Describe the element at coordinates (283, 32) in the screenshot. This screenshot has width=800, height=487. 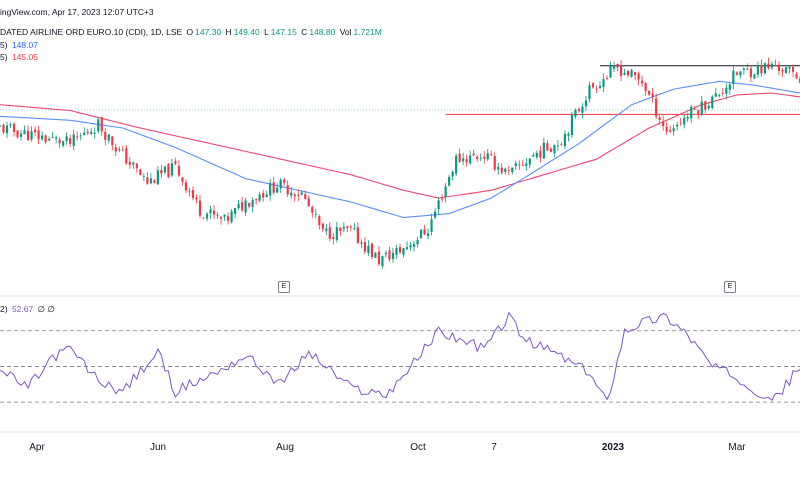
I see `low-value: 147.15` at that location.